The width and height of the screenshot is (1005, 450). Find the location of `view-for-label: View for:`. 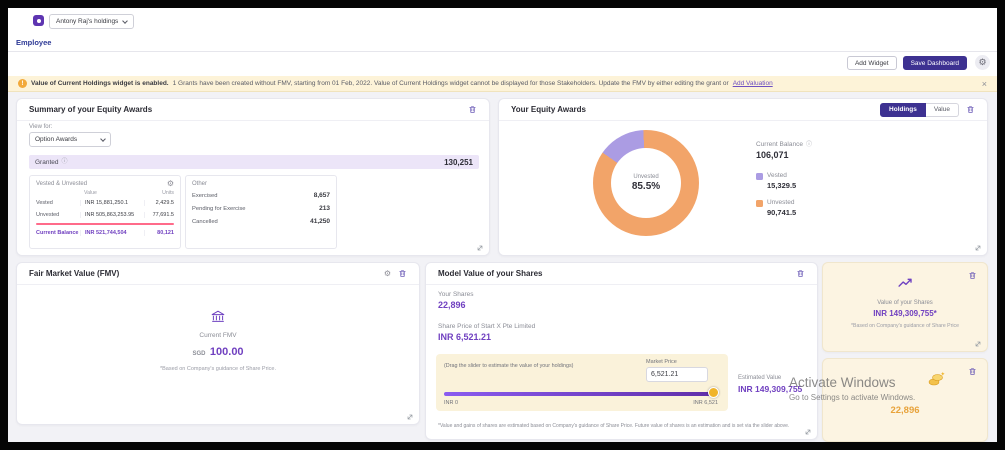

view-for-label: View for: is located at coordinates (41, 127).